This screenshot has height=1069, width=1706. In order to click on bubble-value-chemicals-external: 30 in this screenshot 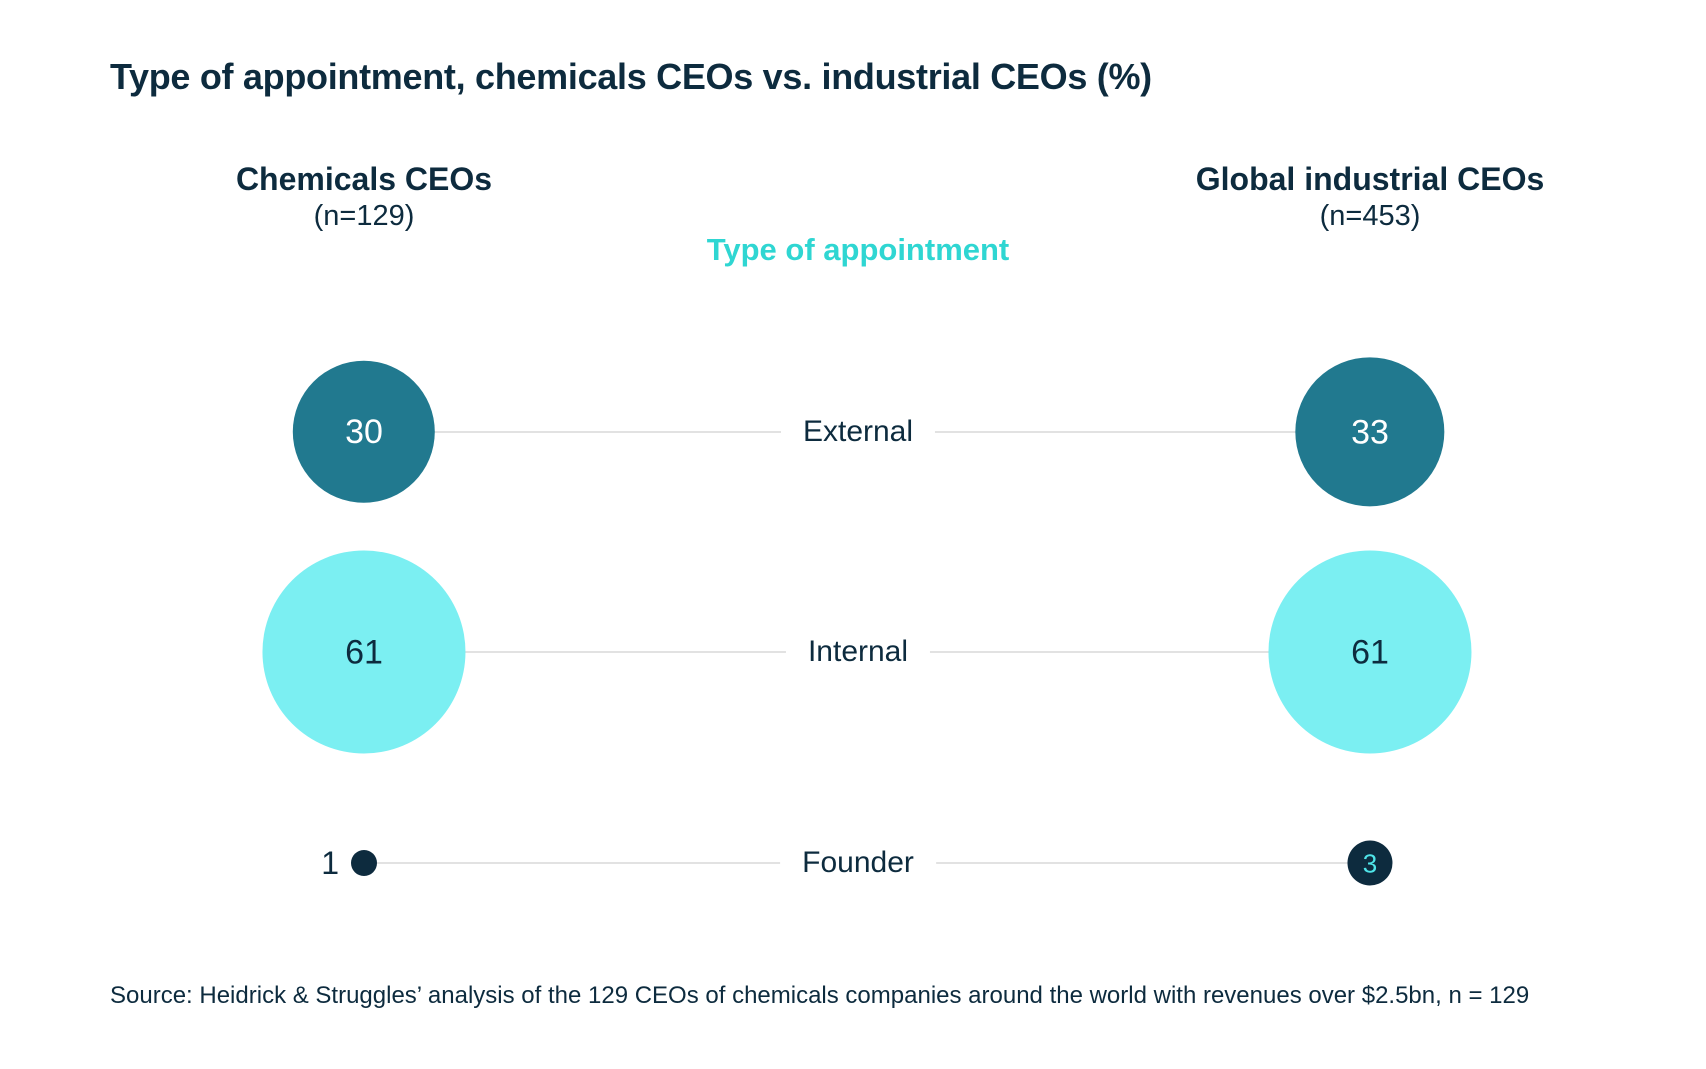, I will do `click(364, 432)`.